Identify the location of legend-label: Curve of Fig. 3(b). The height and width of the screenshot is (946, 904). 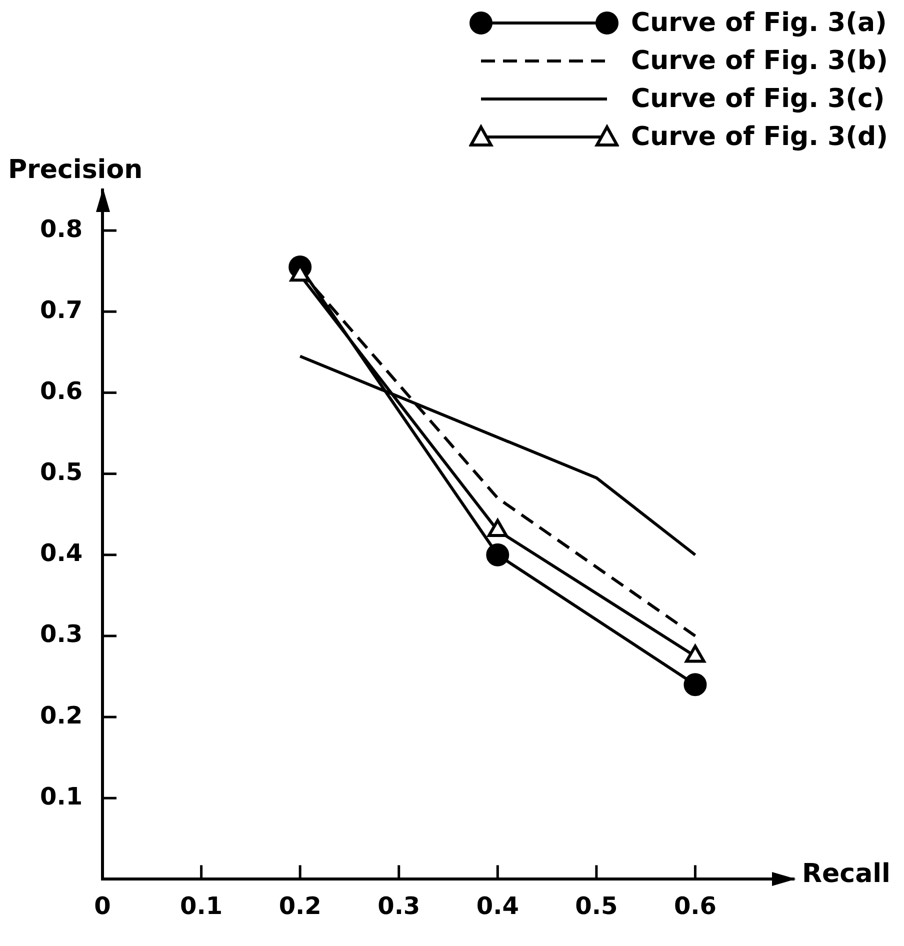
(759, 61).